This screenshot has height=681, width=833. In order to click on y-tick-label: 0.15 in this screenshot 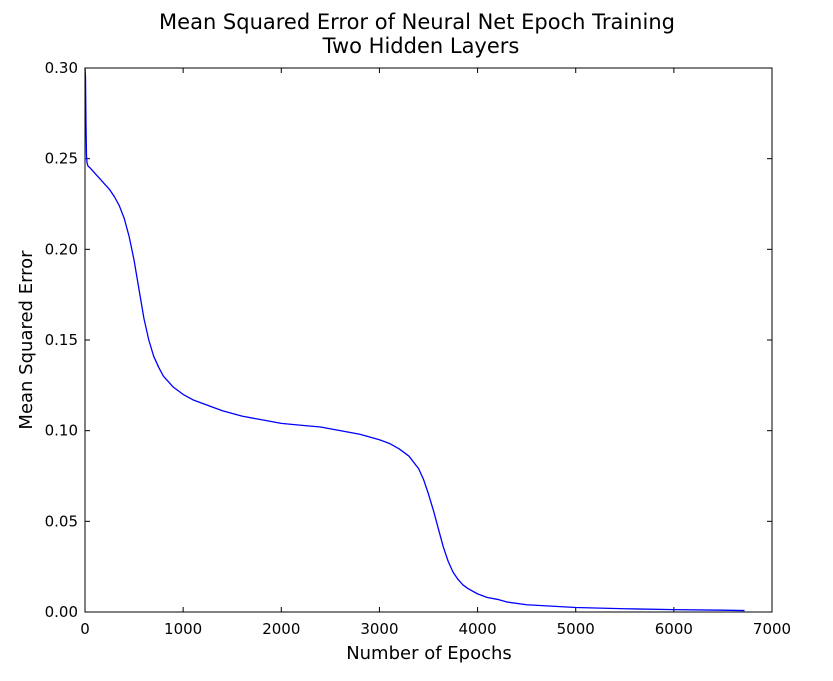, I will do `click(61, 340)`.